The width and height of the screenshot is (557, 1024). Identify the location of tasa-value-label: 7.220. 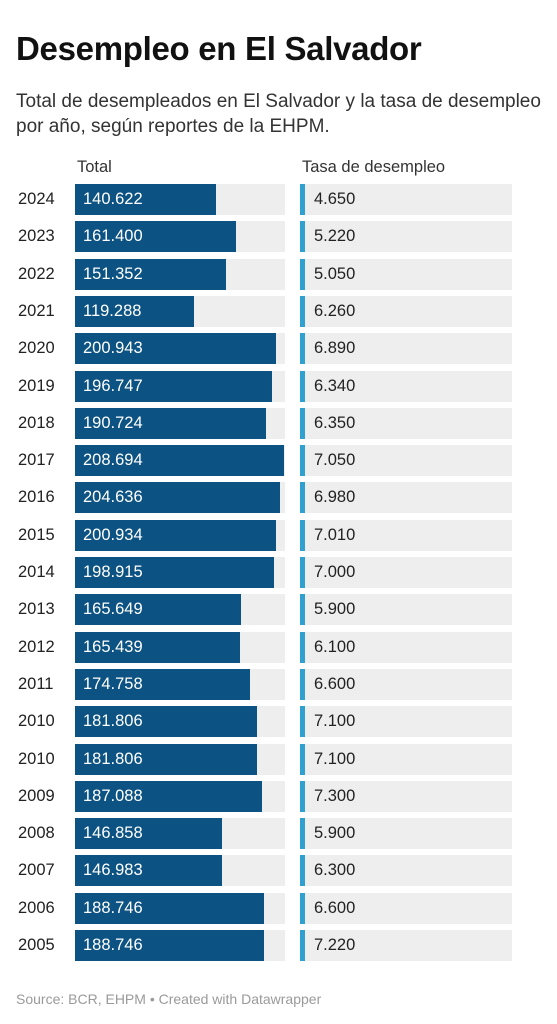
(335, 945).